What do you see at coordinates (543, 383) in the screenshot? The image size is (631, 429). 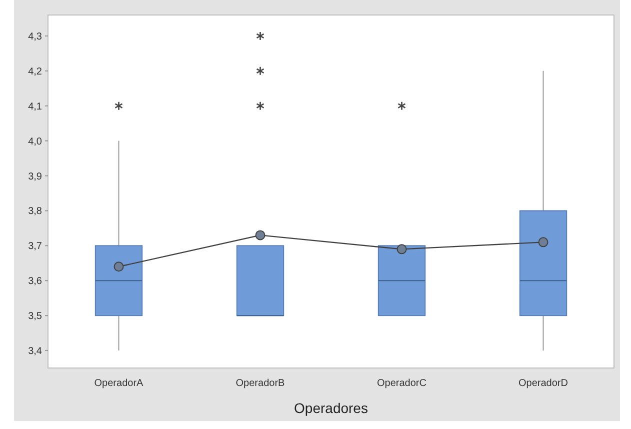 I see `x-tick-label: OperadorD` at bounding box center [543, 383].